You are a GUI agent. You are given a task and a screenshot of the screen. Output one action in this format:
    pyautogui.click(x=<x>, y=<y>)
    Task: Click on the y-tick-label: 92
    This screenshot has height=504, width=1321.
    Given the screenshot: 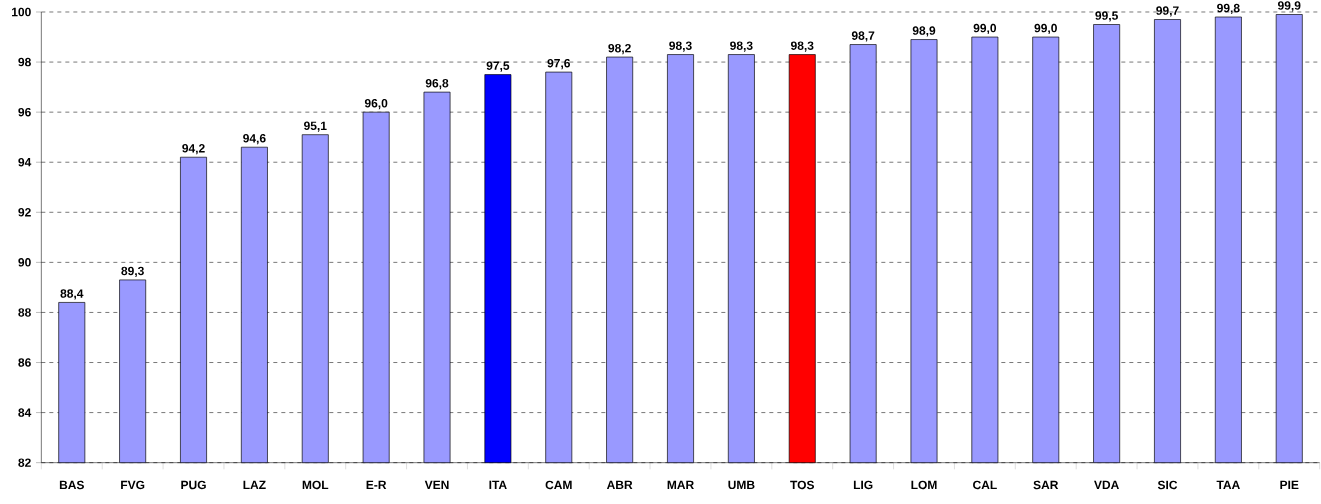 What is the action you would take?
    pyautogui.click(x=24, y=212)
    